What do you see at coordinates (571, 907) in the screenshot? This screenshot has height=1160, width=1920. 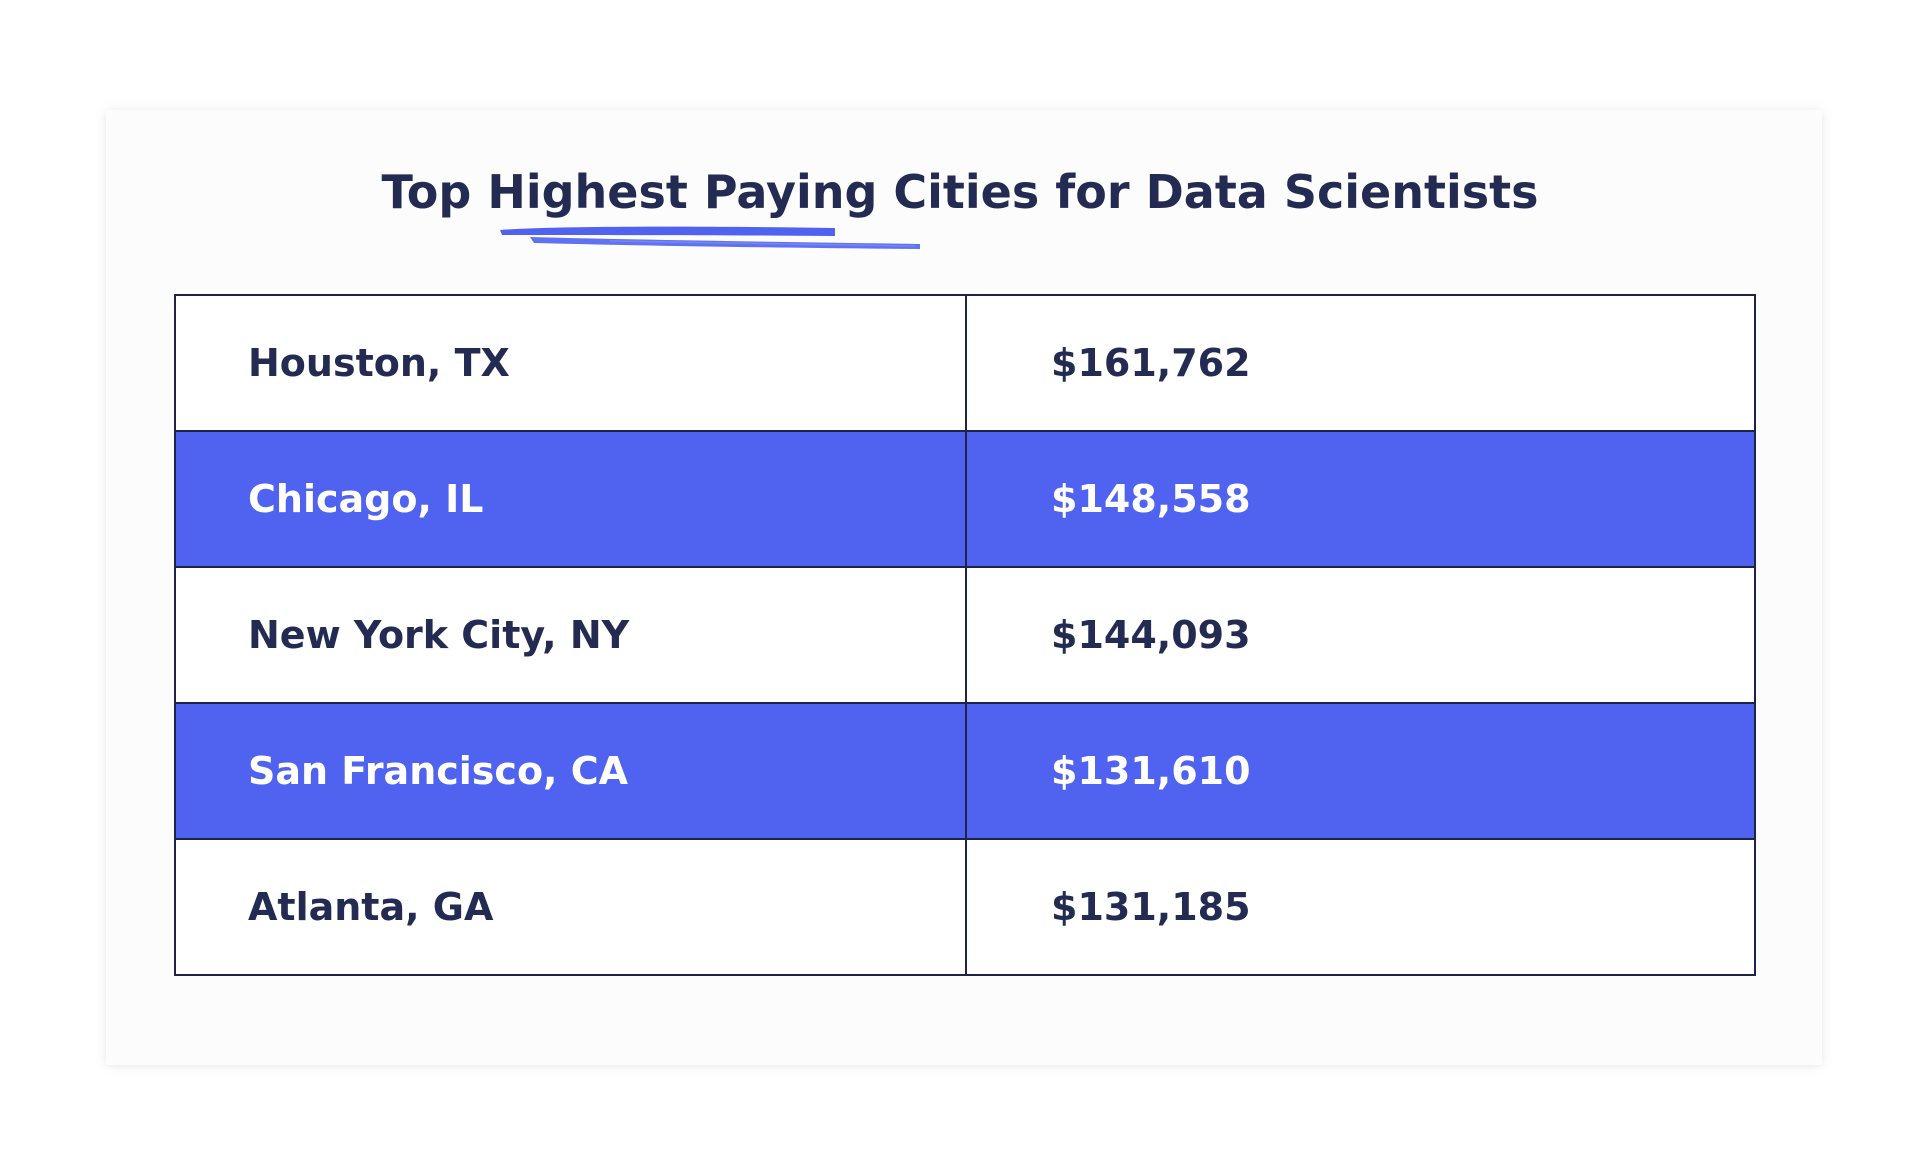 I see `city-cell: Atlanta, GA` at bounding box center [571, 907].